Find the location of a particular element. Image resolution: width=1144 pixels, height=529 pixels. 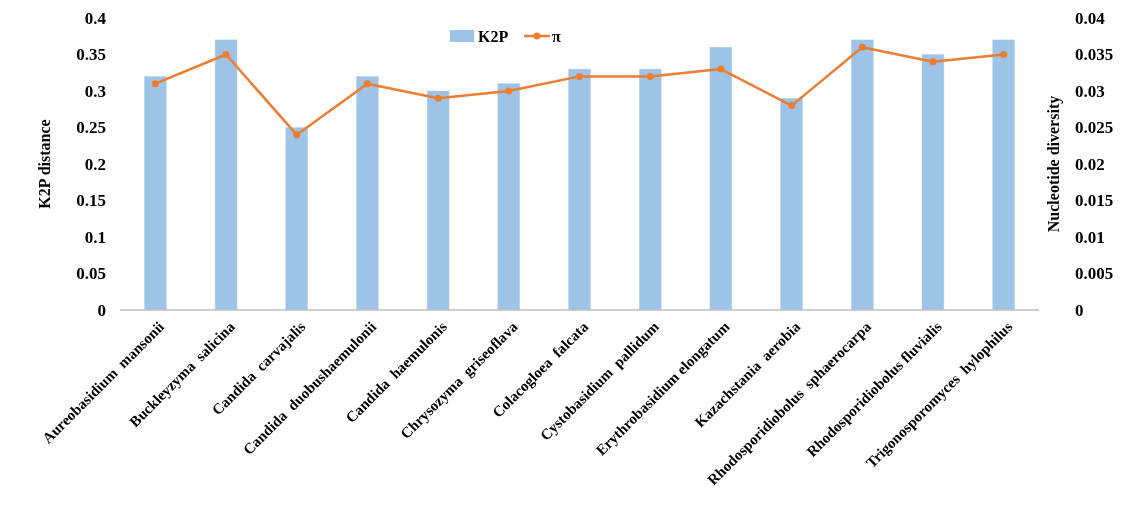

y-tick-label: 0.15 is located at coordinates (91, 201).